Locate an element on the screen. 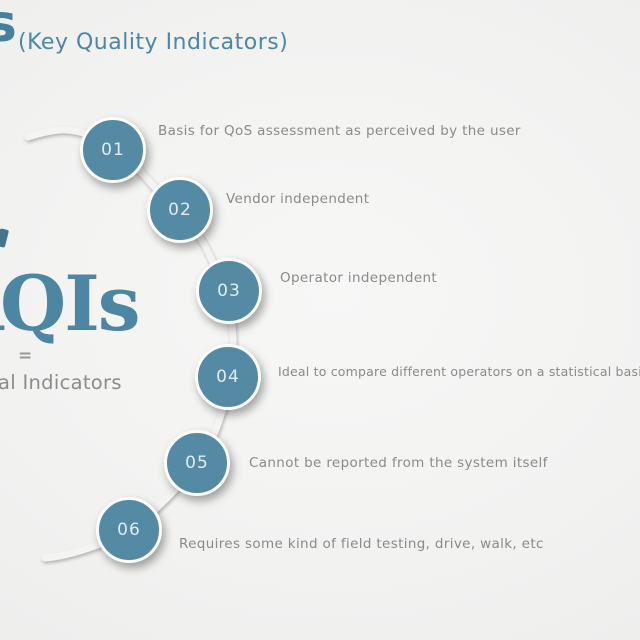  step-number: 03 is located at coordinates (229, 291).